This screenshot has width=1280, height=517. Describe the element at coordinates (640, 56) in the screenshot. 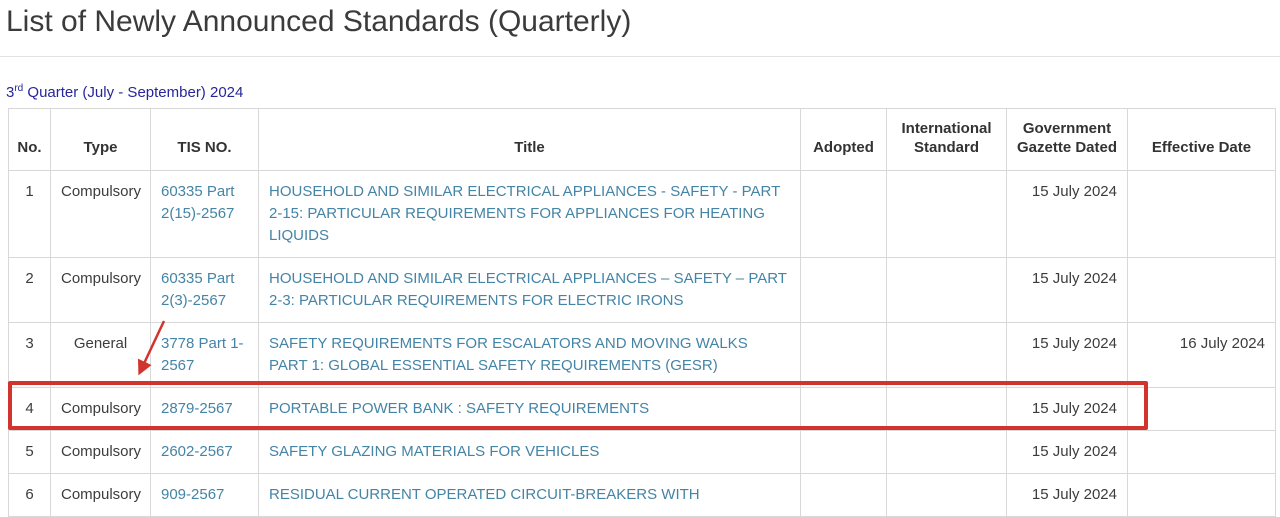

I see `divider` at that location.